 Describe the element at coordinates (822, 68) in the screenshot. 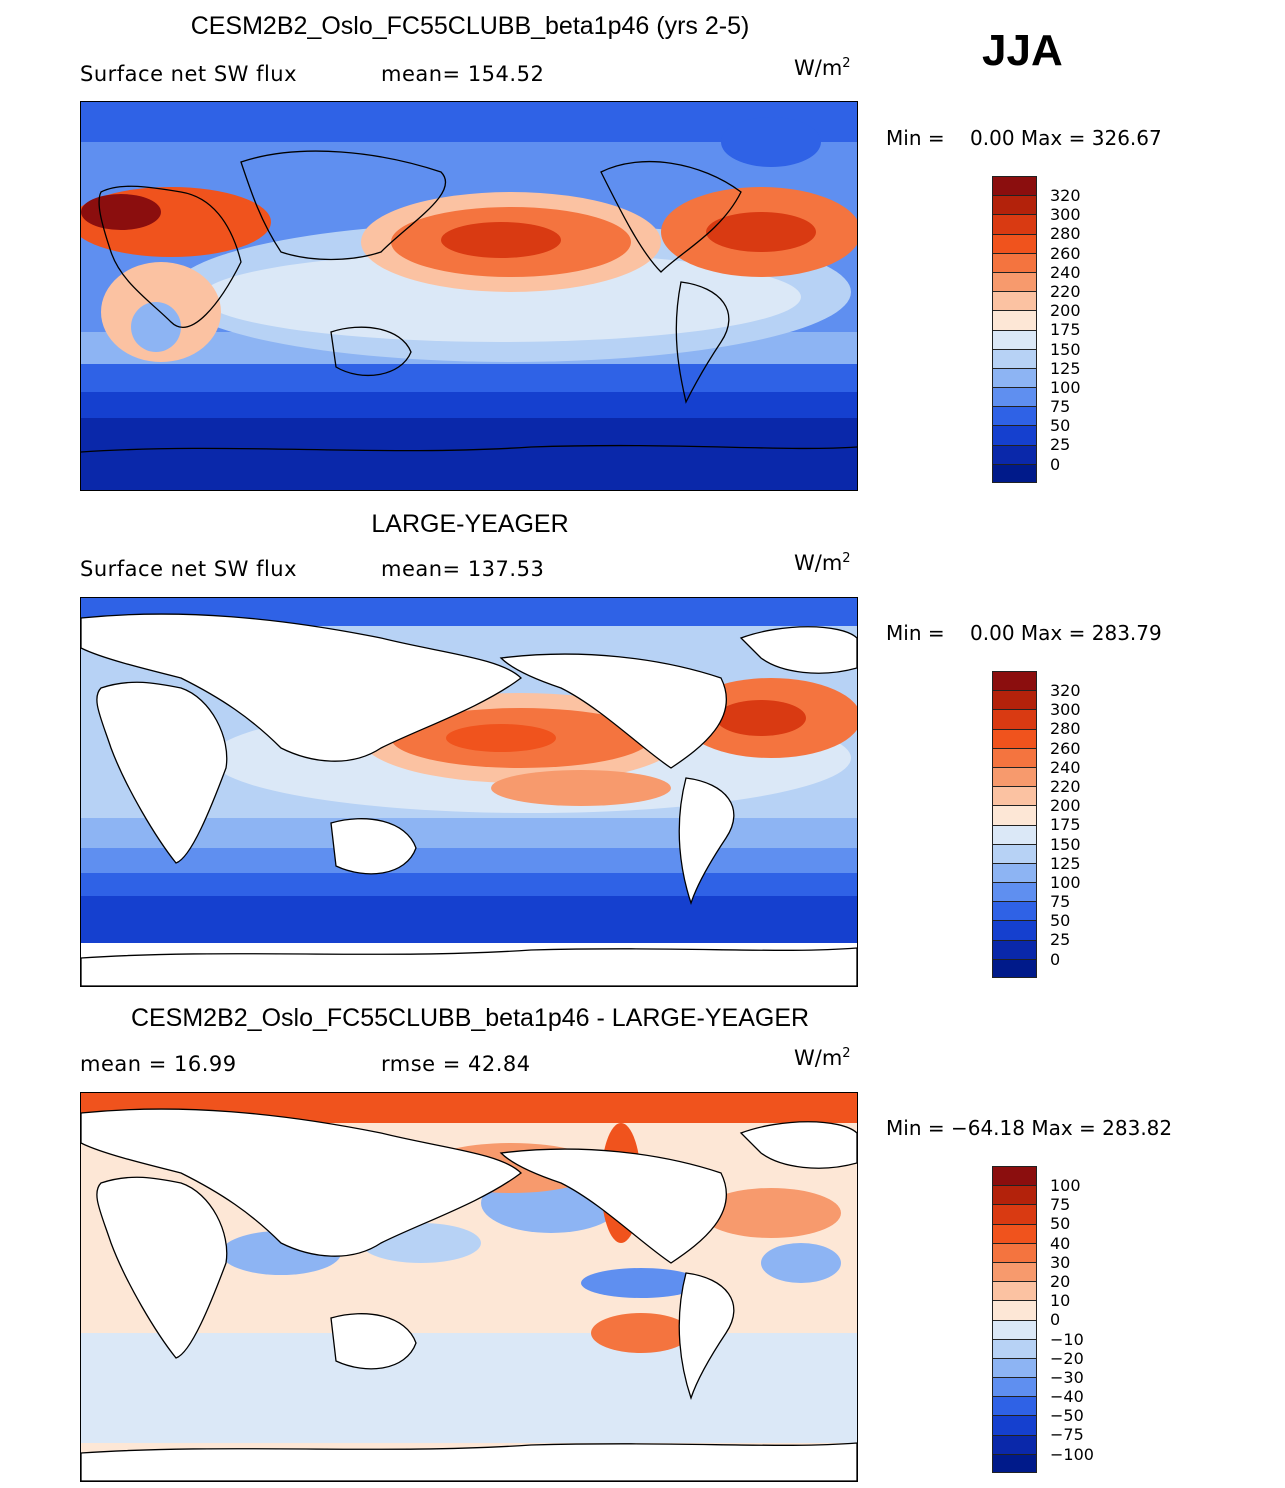

I see `panel-1-units: W/m2` at that location.